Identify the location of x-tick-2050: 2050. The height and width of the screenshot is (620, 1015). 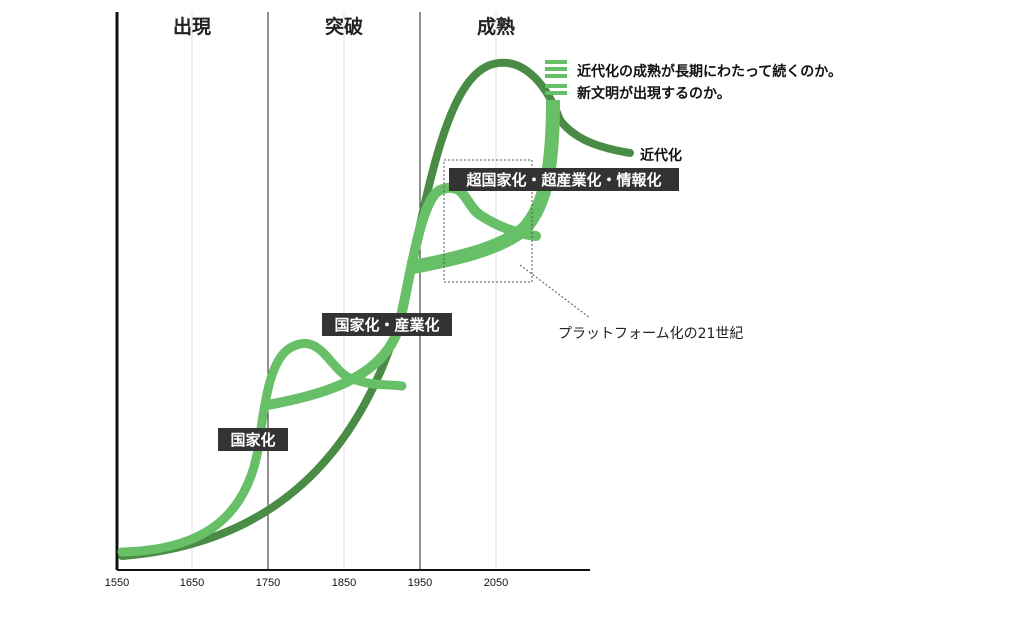
(496, 583).